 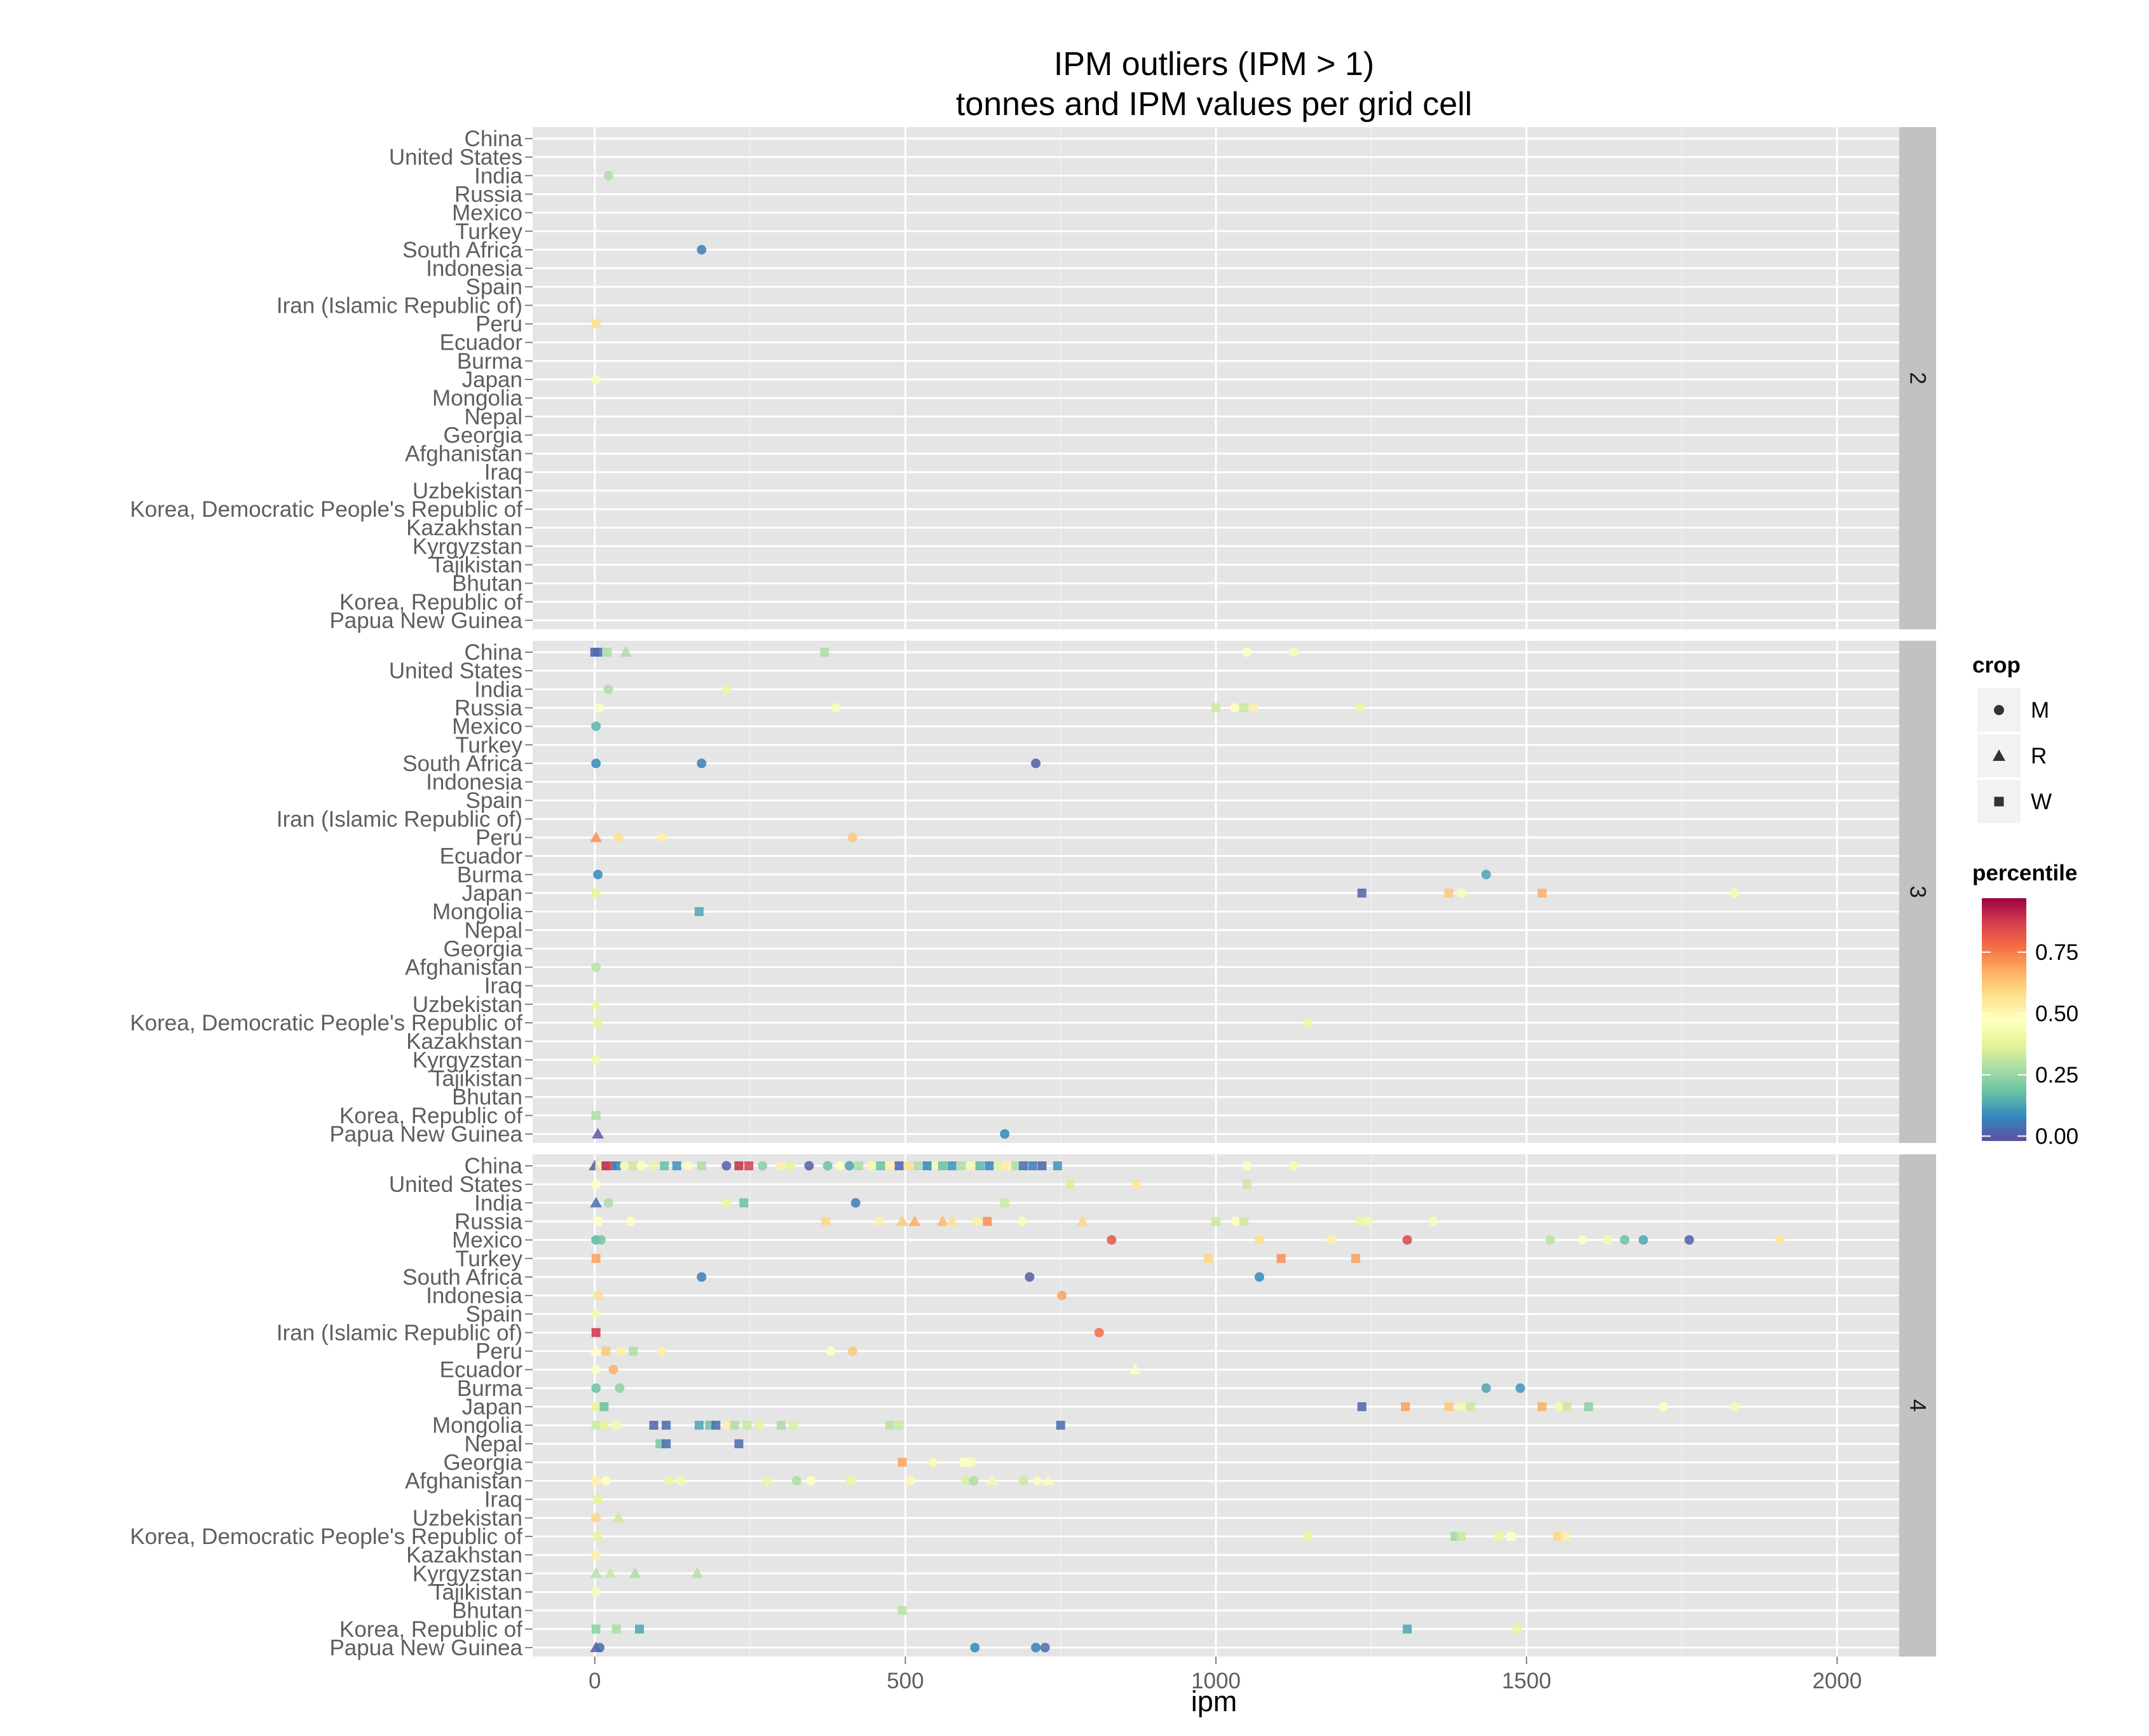 What do you see at coordinates (490, 875) in the screenshot?
I see `country-label: Burma` at bounding box center [490, 875].